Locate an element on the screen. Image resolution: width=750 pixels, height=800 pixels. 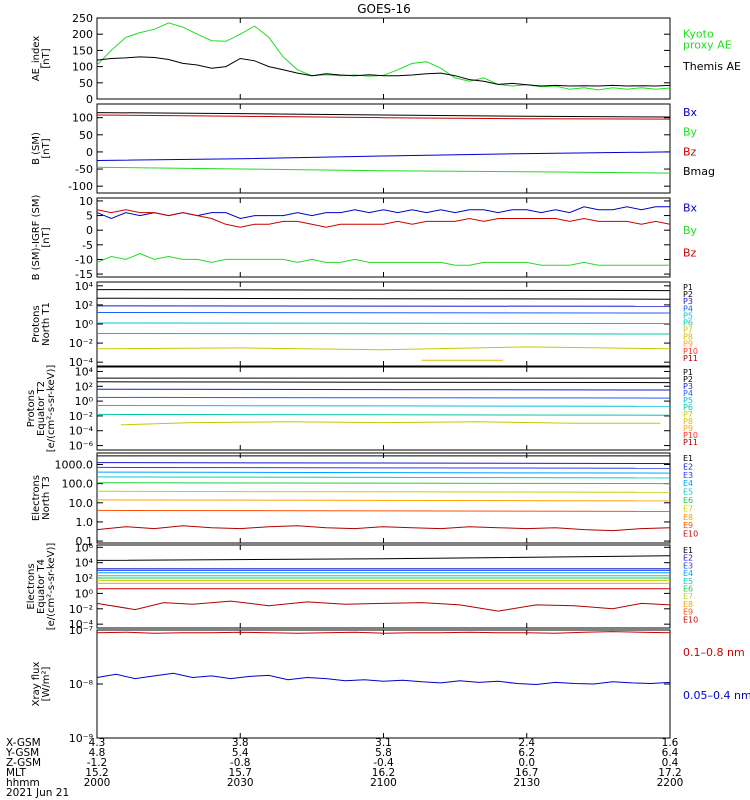
panel-8-ytick-label-1: 10⁻⁸ is located at coordinates (81, 684).